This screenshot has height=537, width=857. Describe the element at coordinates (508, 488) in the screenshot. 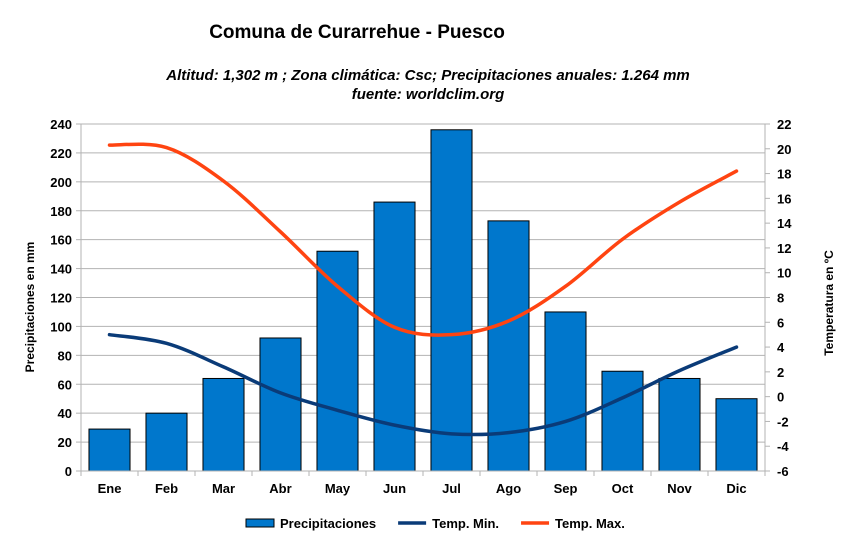

I see `x-tick-label: Ago` at that location.